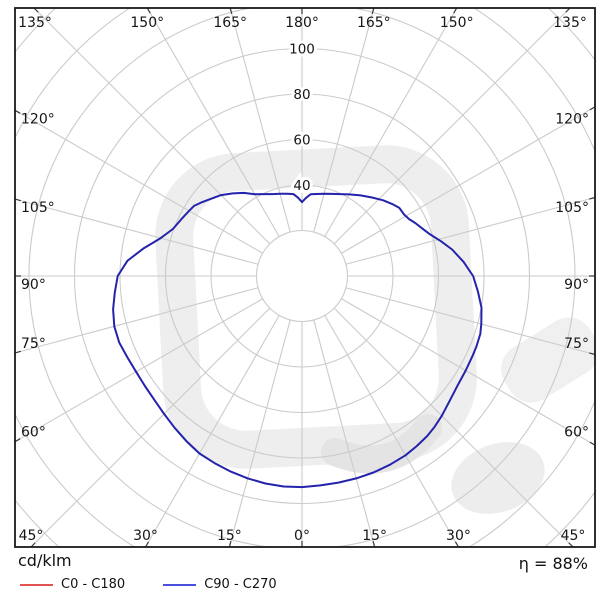 This screenshot has width=600, height=600. What do you see at coordinates (553, 563) in the screenshot?
I see `efficiency-value: η = 88%` at bounding box center [553, 563].